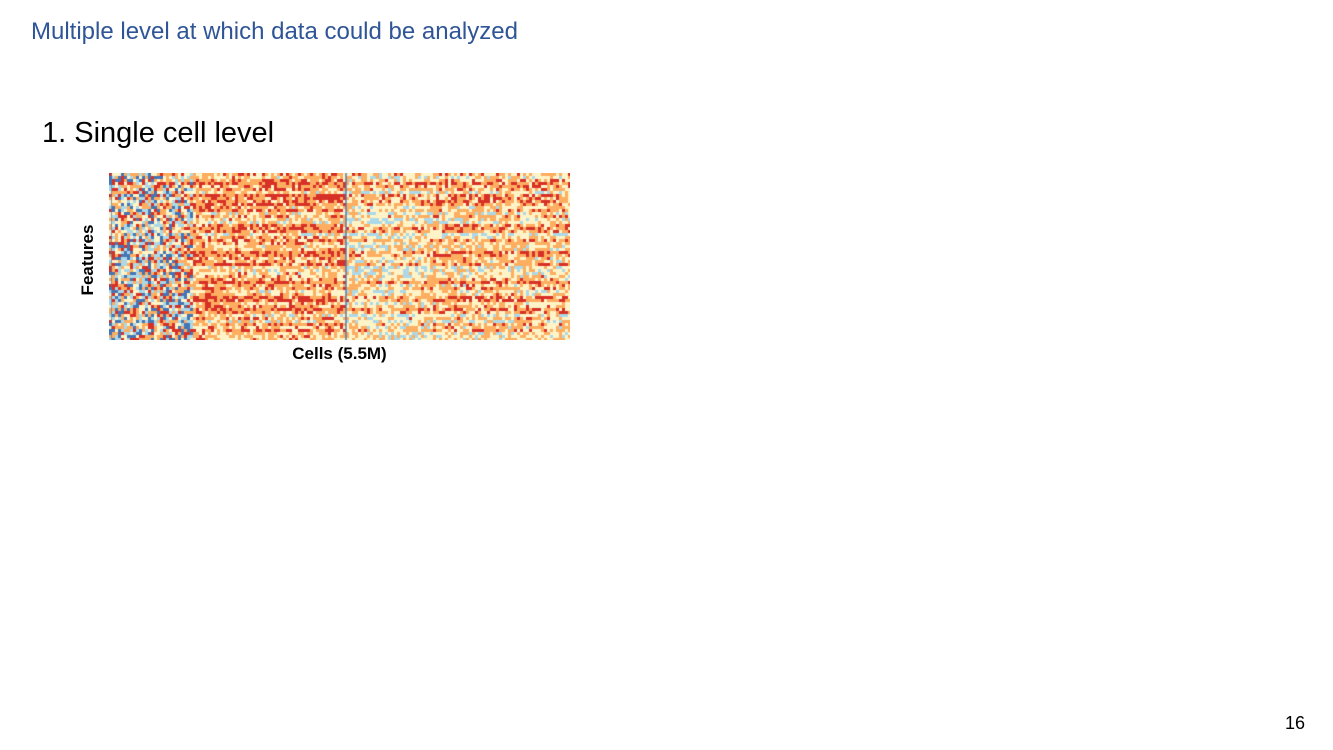 Image resolution: width=1333 pixels, height=750 pixels. What do you see at coordinates (339, 353) in the screenshot?
I see `x-axis-label: Cells (5.5M)` at bounding box center [339, 353].